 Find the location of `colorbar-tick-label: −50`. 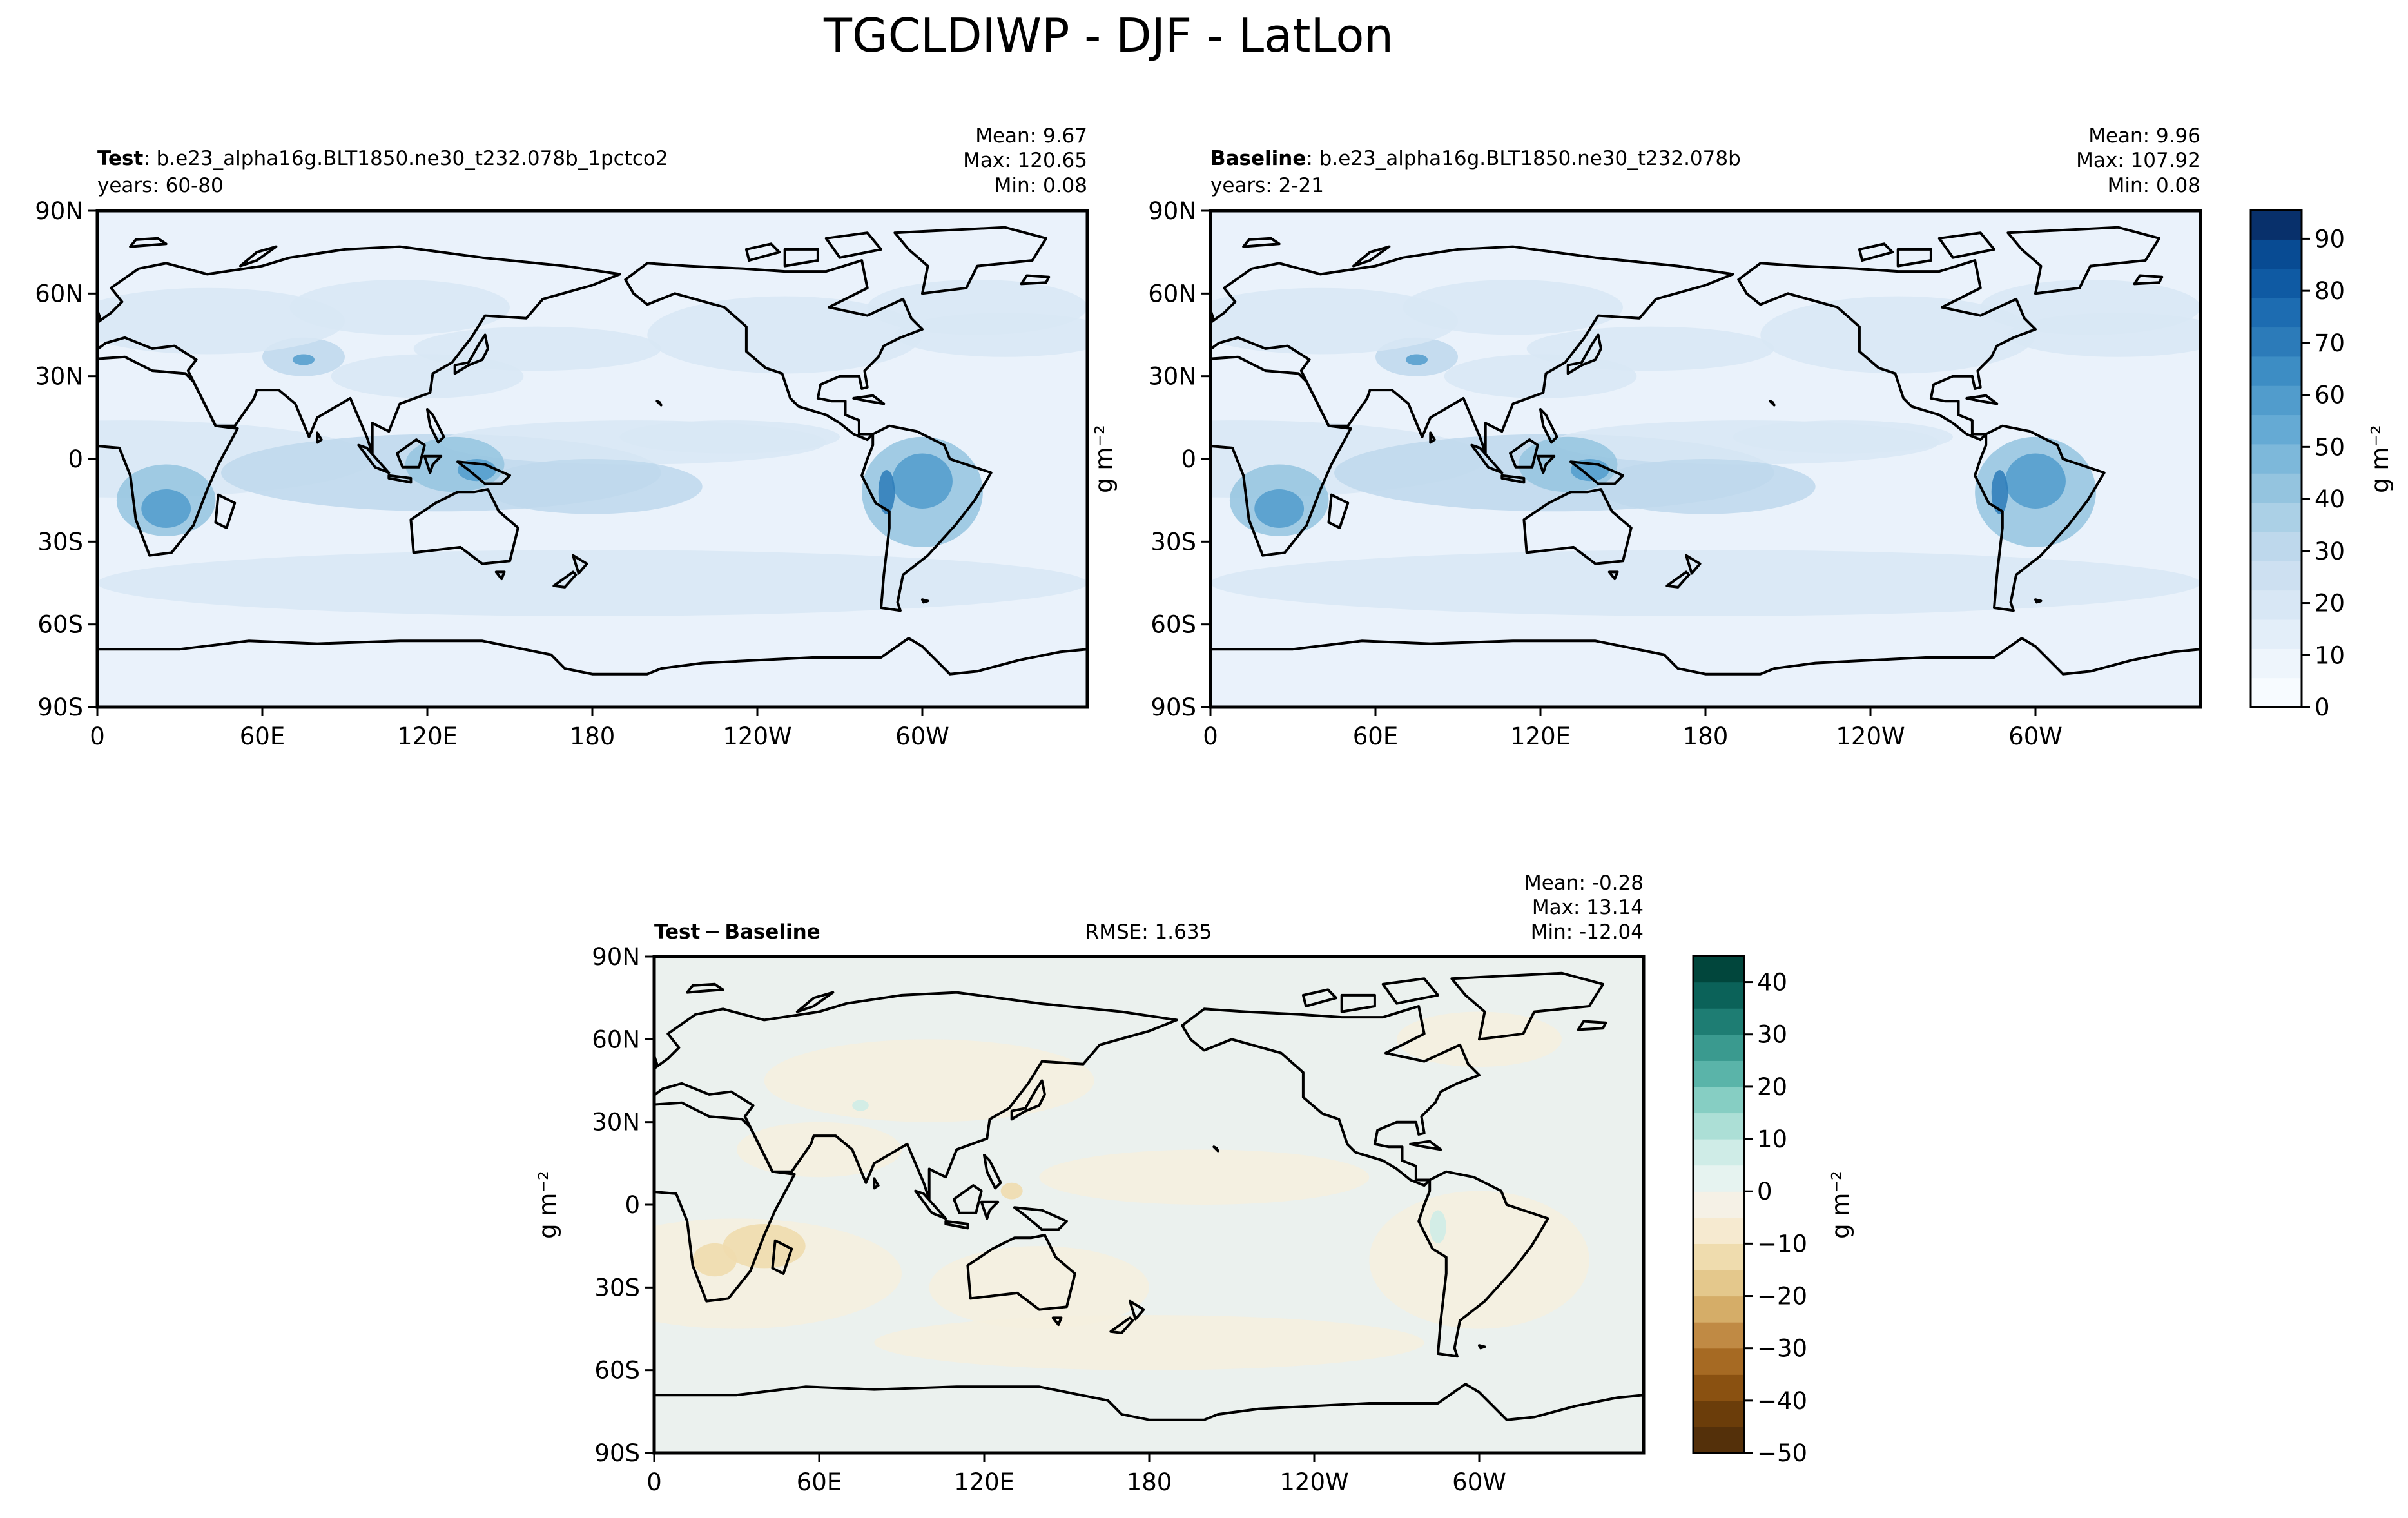

colorbar-tick-label: −50 is located at coordinates (1782, 1453).